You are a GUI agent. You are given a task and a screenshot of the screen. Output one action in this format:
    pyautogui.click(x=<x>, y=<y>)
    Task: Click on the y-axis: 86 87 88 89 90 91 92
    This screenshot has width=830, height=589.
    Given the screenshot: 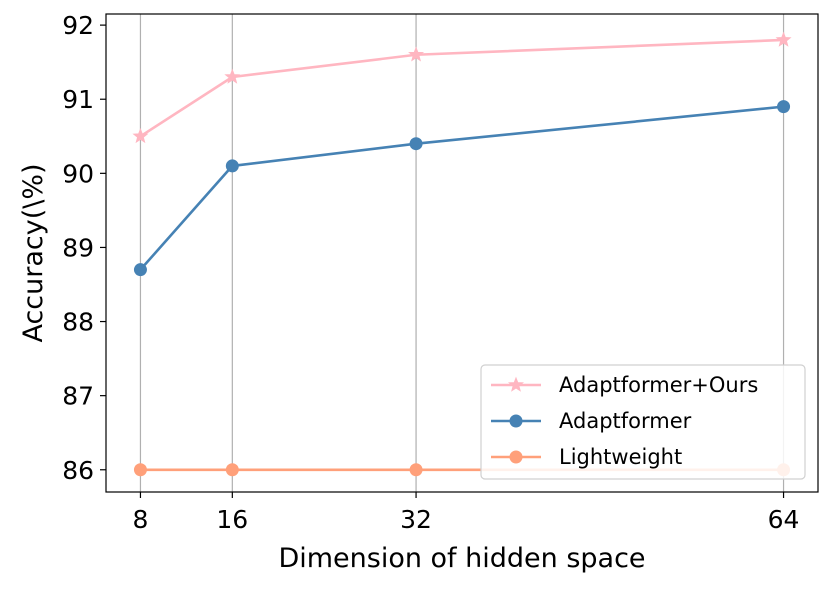 What is the action you would take?
    pyautogui.click(x=84, y=248)
    